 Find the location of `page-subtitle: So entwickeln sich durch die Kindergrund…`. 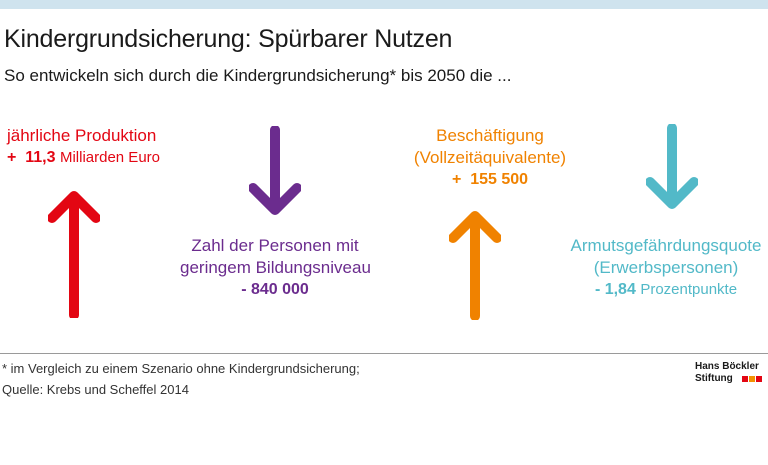

page-subtitle: So entwickeln sich durch die Kindergrund… is located at coordinates (258, 75).